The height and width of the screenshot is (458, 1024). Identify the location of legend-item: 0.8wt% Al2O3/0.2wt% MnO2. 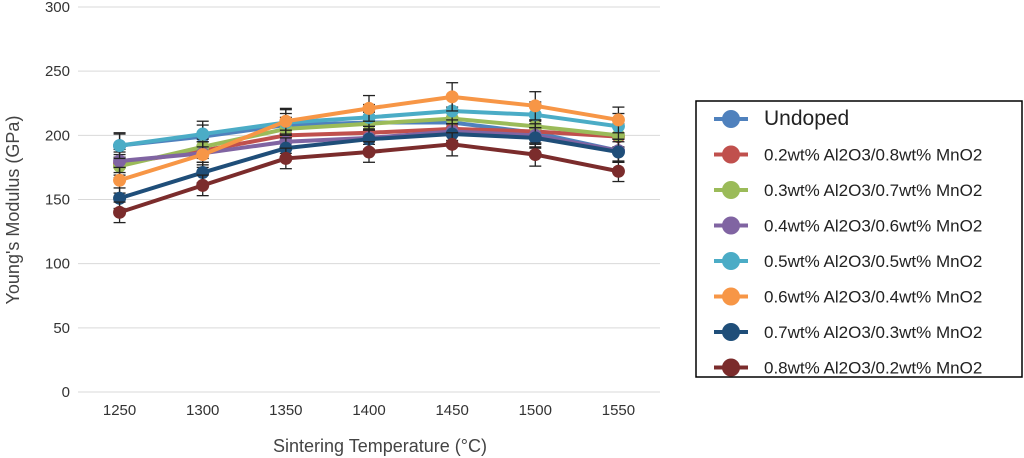
(848, 368).